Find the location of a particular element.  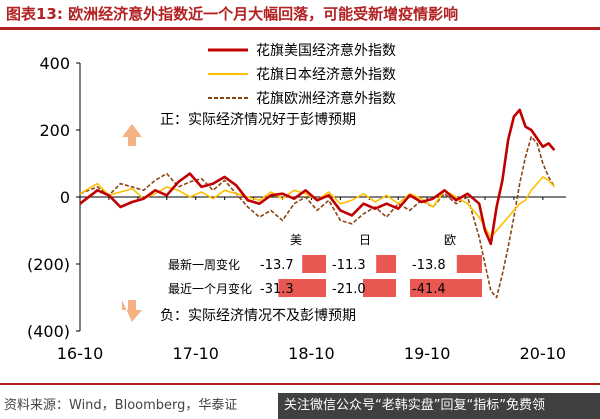

watermark-banner: 关注微信公众号“老韩实盘”回复“指标”免费领 is located at coordinates (439, 406).